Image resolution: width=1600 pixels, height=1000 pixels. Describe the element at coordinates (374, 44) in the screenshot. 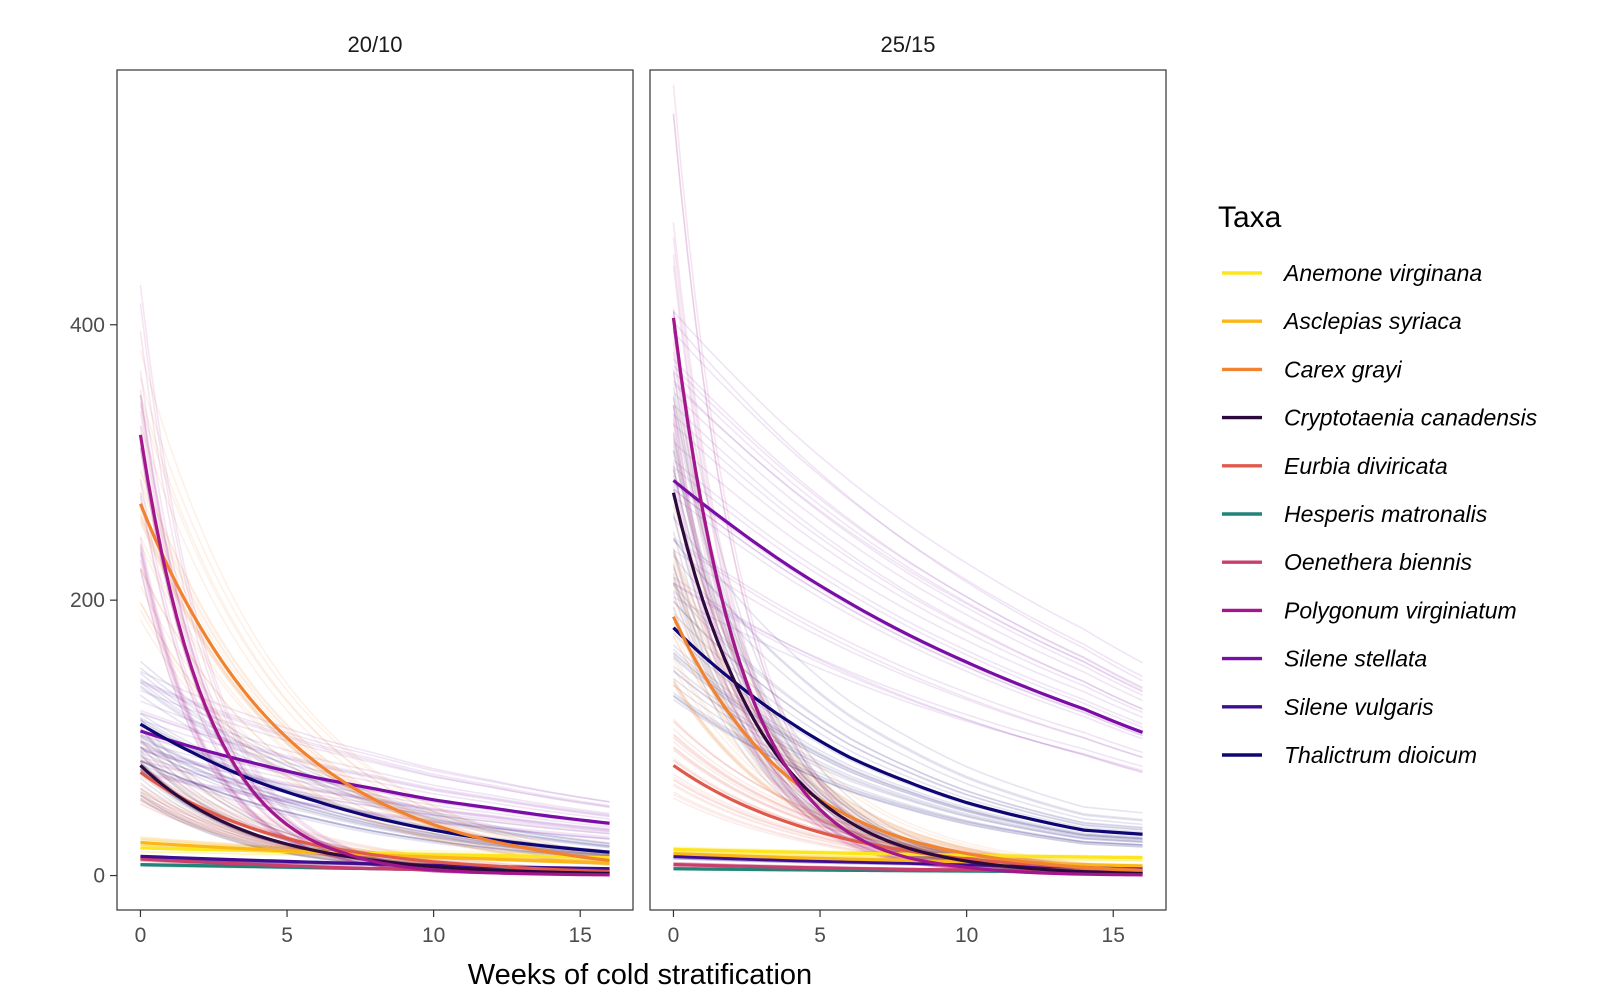

I see `panel-left-title: 20/10` at that location.